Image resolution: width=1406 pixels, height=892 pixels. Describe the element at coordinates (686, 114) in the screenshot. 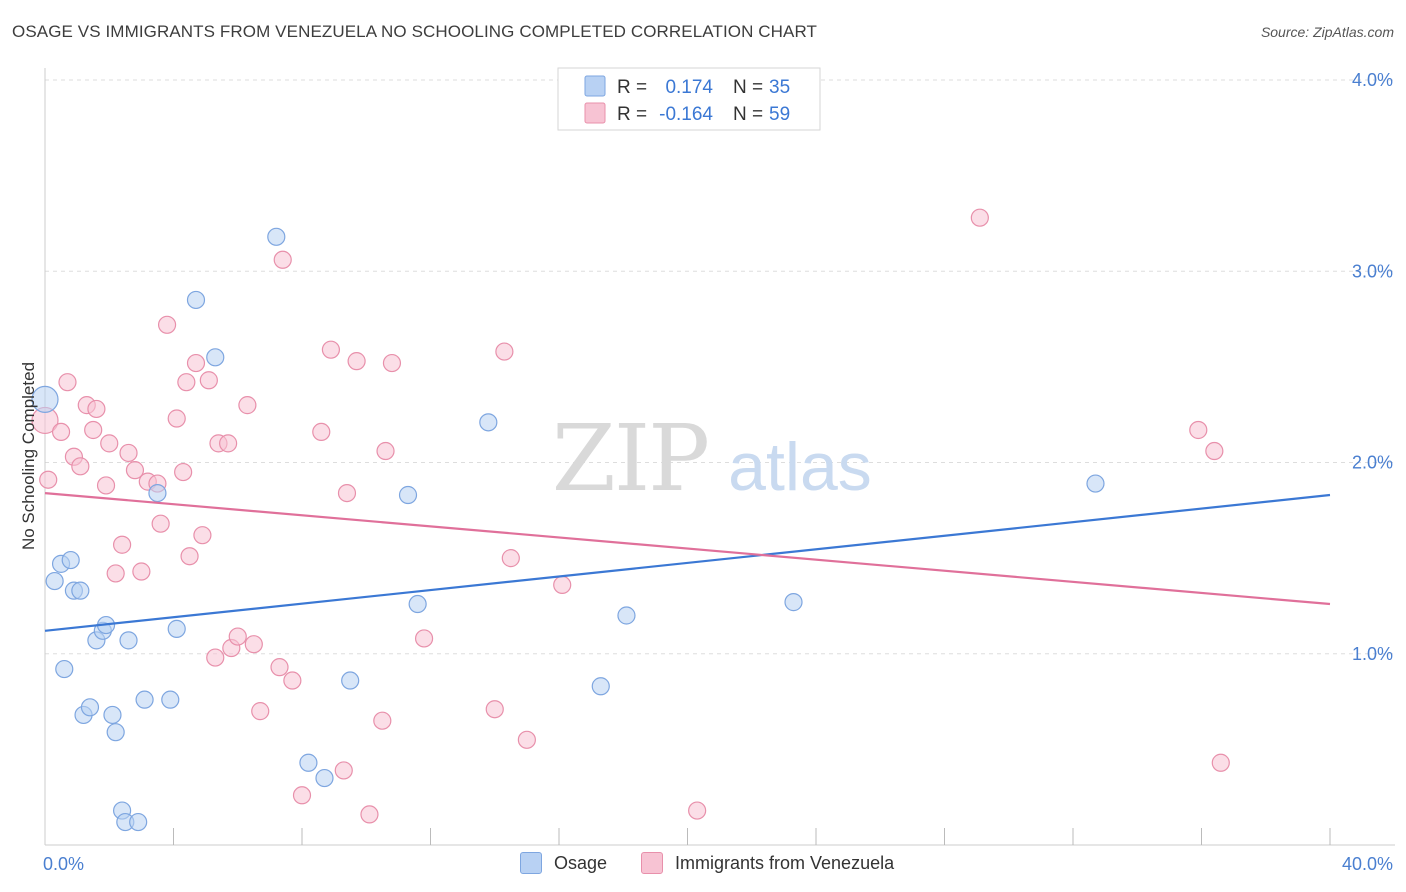

I see `legend-r-value: -0.164` at that location.